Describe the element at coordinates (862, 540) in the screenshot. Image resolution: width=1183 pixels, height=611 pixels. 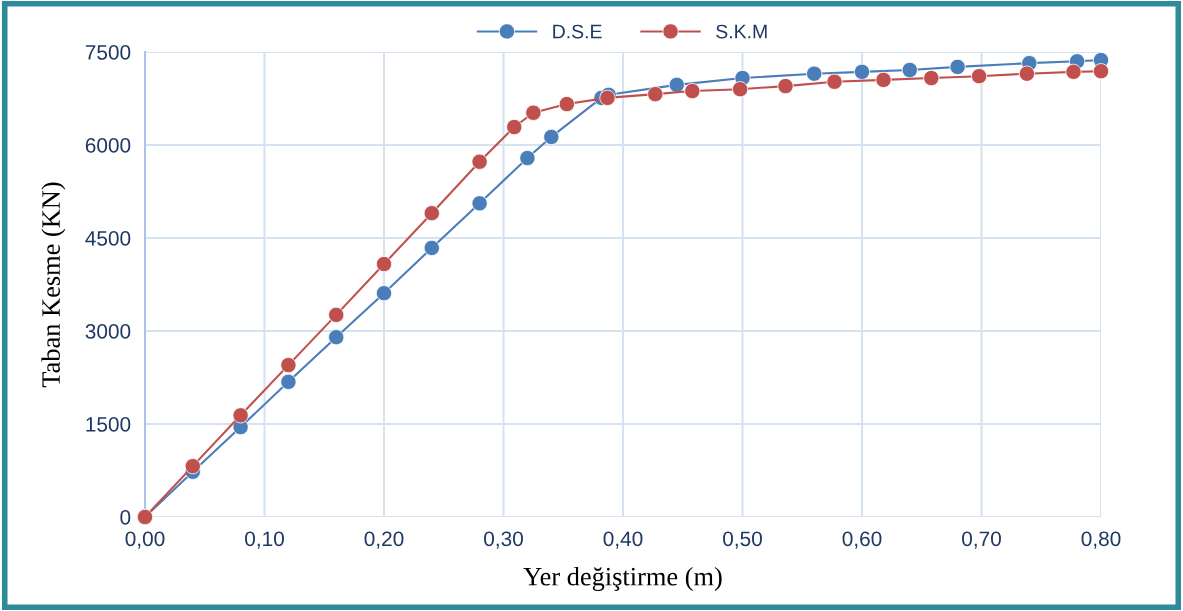
I see `x-tick-label: 0,60` at that location.